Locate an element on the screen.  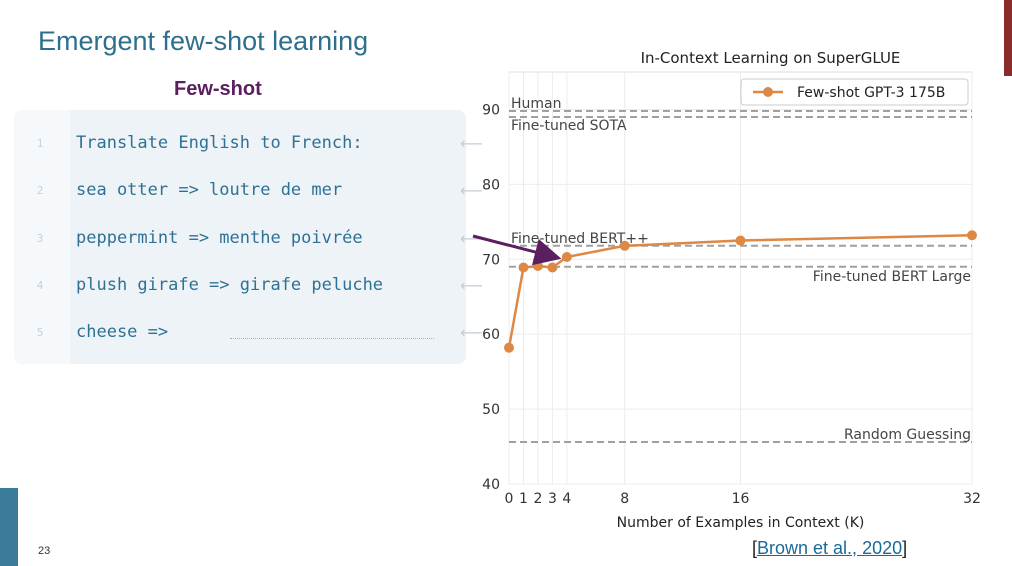
line-number: 4 is located at coordinates (40, 285).